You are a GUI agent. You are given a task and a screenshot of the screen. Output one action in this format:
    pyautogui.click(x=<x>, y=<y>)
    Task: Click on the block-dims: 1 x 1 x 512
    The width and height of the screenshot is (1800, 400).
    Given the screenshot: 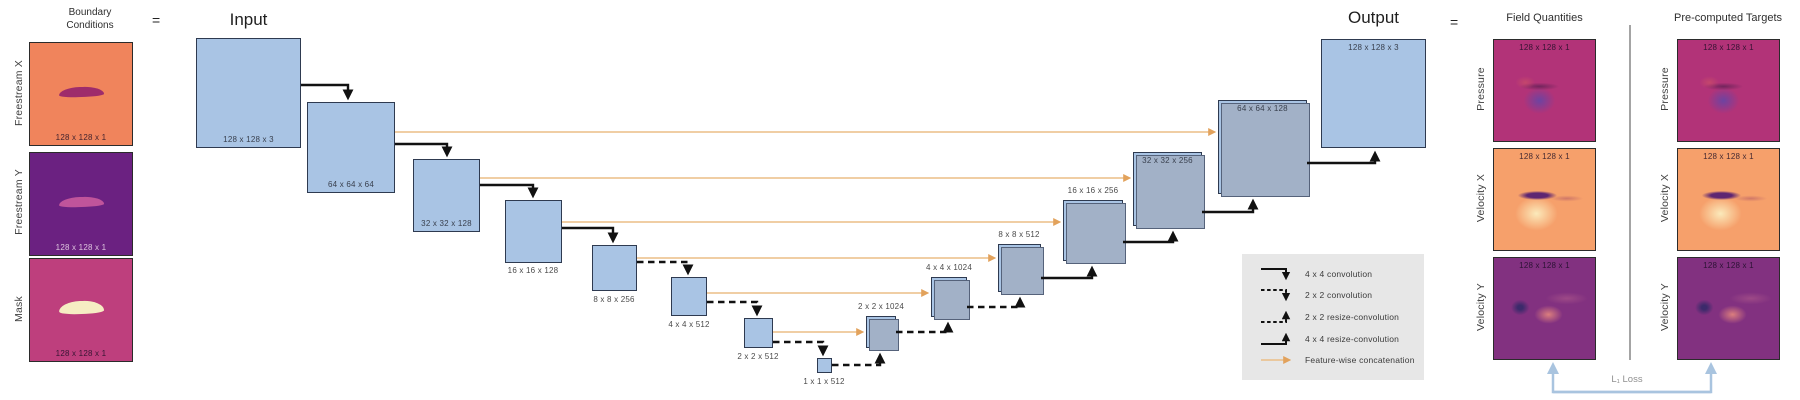 What is the action you would take?
    pyautogui.click(x=824, y=381)
    